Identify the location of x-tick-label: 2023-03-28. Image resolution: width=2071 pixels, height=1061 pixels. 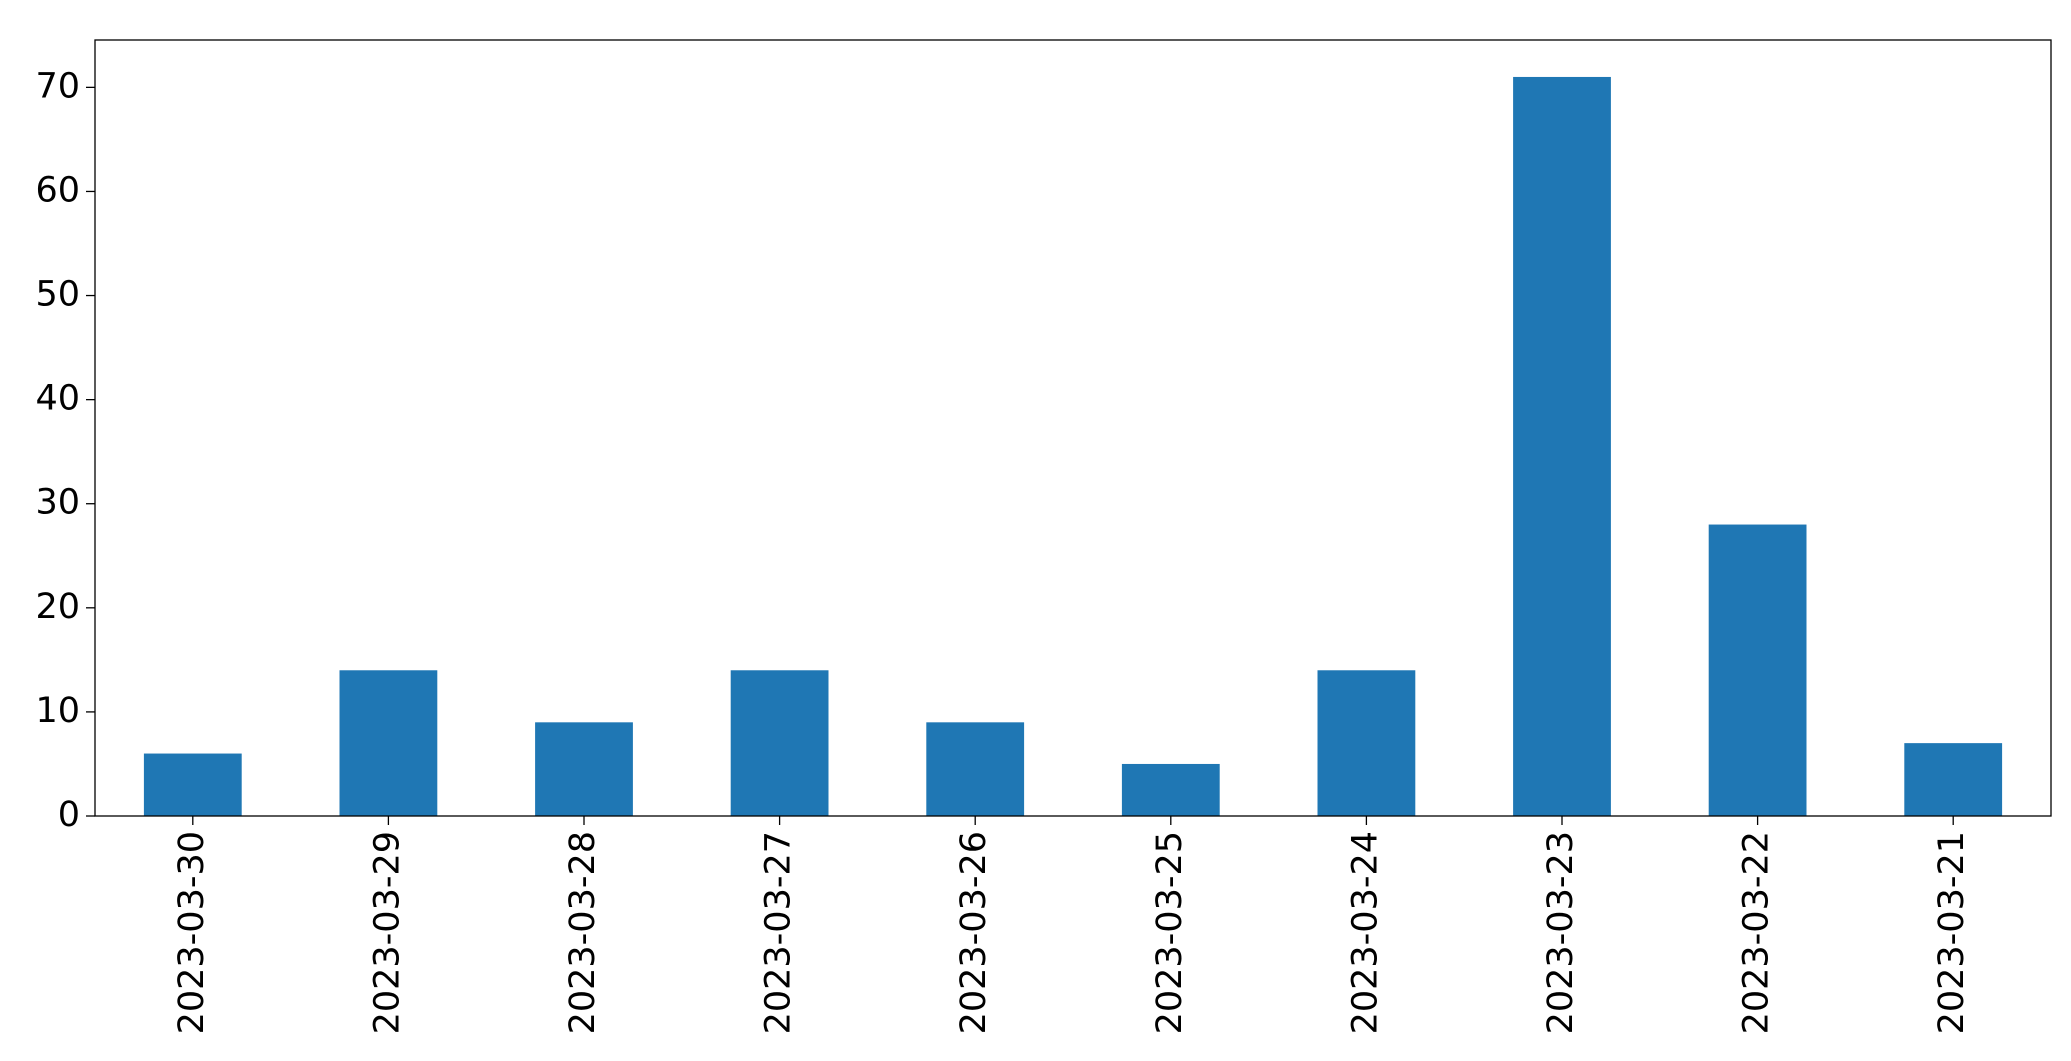
(583, 932).